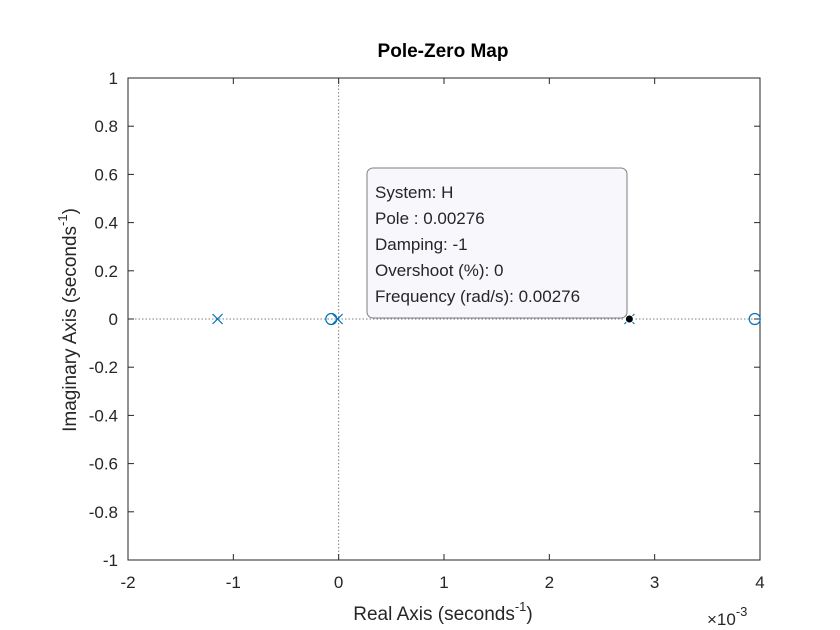  What do you see at coordinates (106, 223) in the screenshot?
I see `y-tick-label: 0.4` at bounding box center [106, 223].